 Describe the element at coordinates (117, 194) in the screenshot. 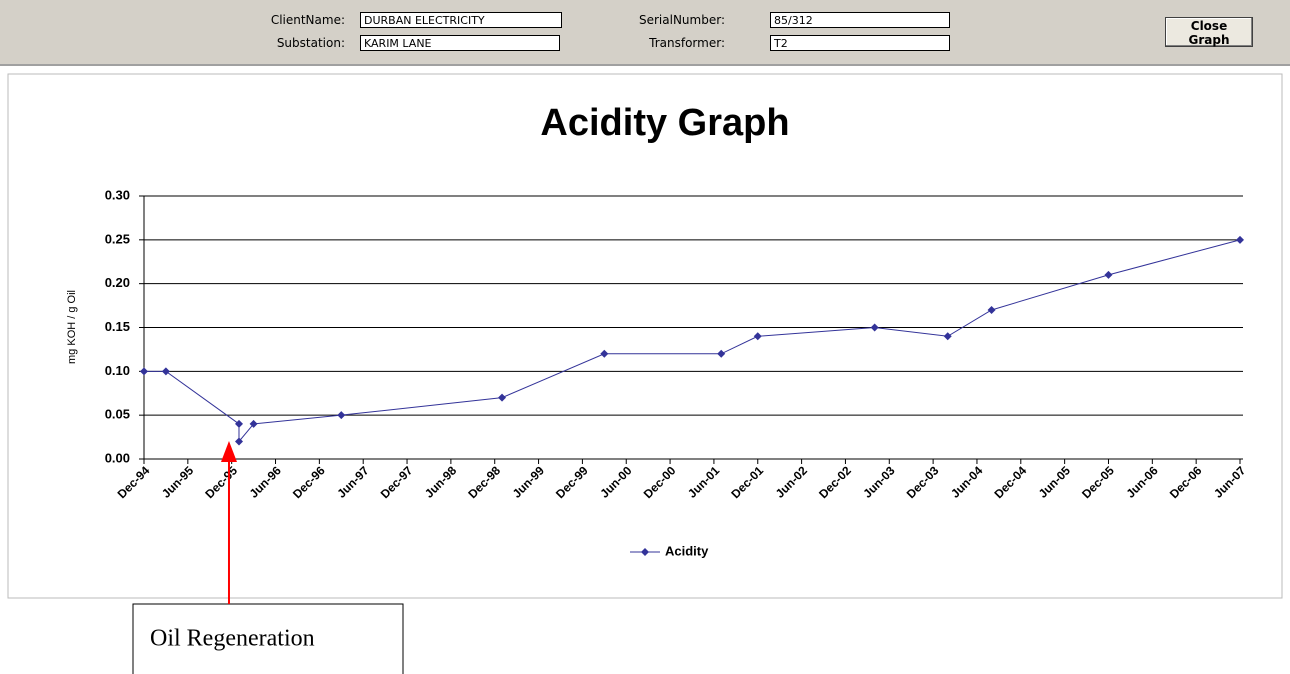

I see `y-tick-label: 0.30` at that location.